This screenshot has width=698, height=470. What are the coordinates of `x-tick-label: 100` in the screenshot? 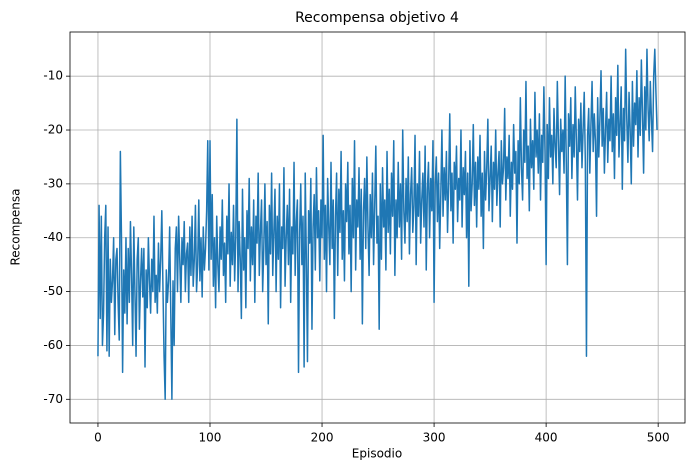 It's located at (210, 438).